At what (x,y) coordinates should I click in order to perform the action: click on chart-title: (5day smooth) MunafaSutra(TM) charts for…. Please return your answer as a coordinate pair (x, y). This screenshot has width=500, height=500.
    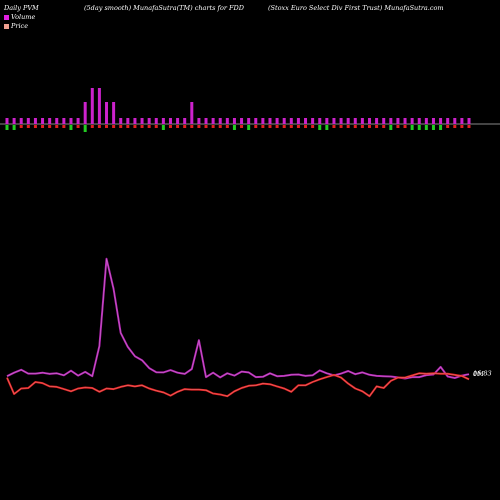
    Looking at the image, I should click on (164, 8).